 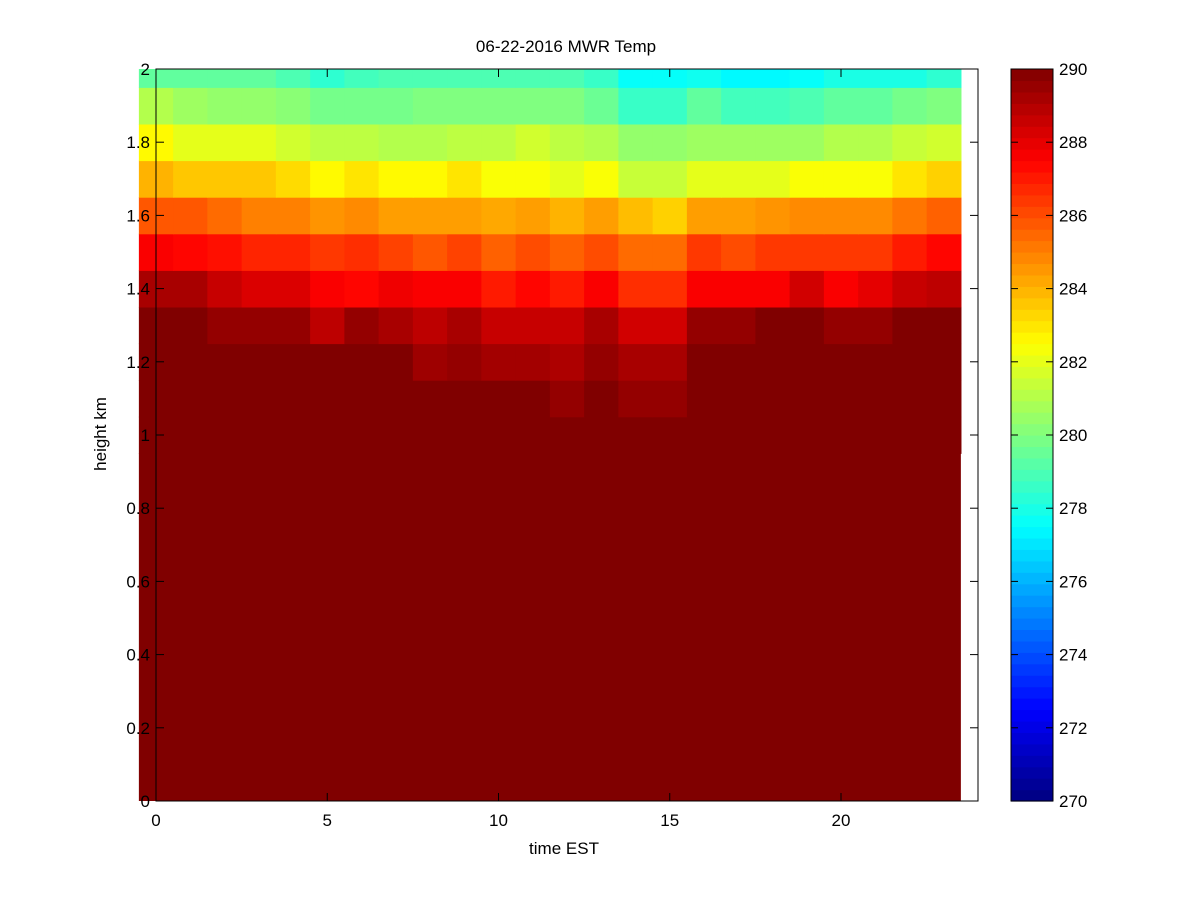 What do you see at coordinates (1073, 435) in the screenshot?
I see `colorbar-tick-label: 280` at bounding box center [1073, 435].